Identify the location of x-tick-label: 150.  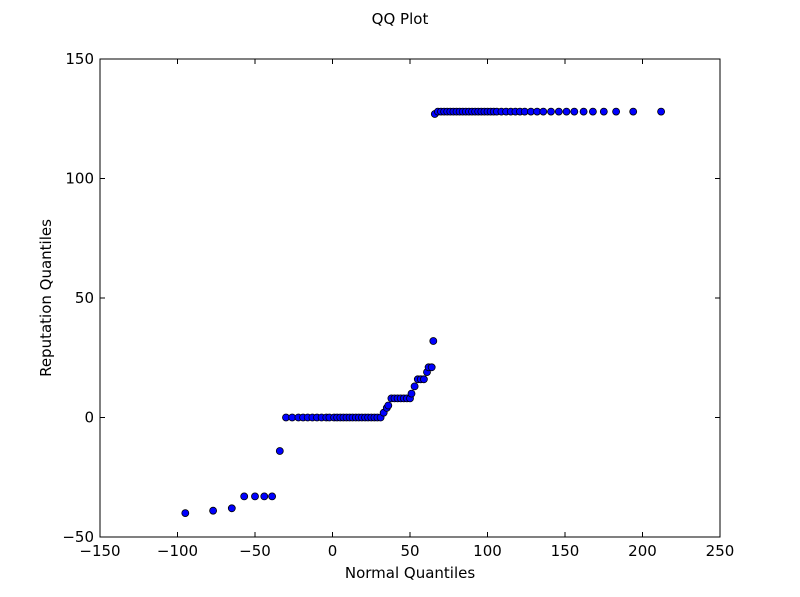
(565, 551).